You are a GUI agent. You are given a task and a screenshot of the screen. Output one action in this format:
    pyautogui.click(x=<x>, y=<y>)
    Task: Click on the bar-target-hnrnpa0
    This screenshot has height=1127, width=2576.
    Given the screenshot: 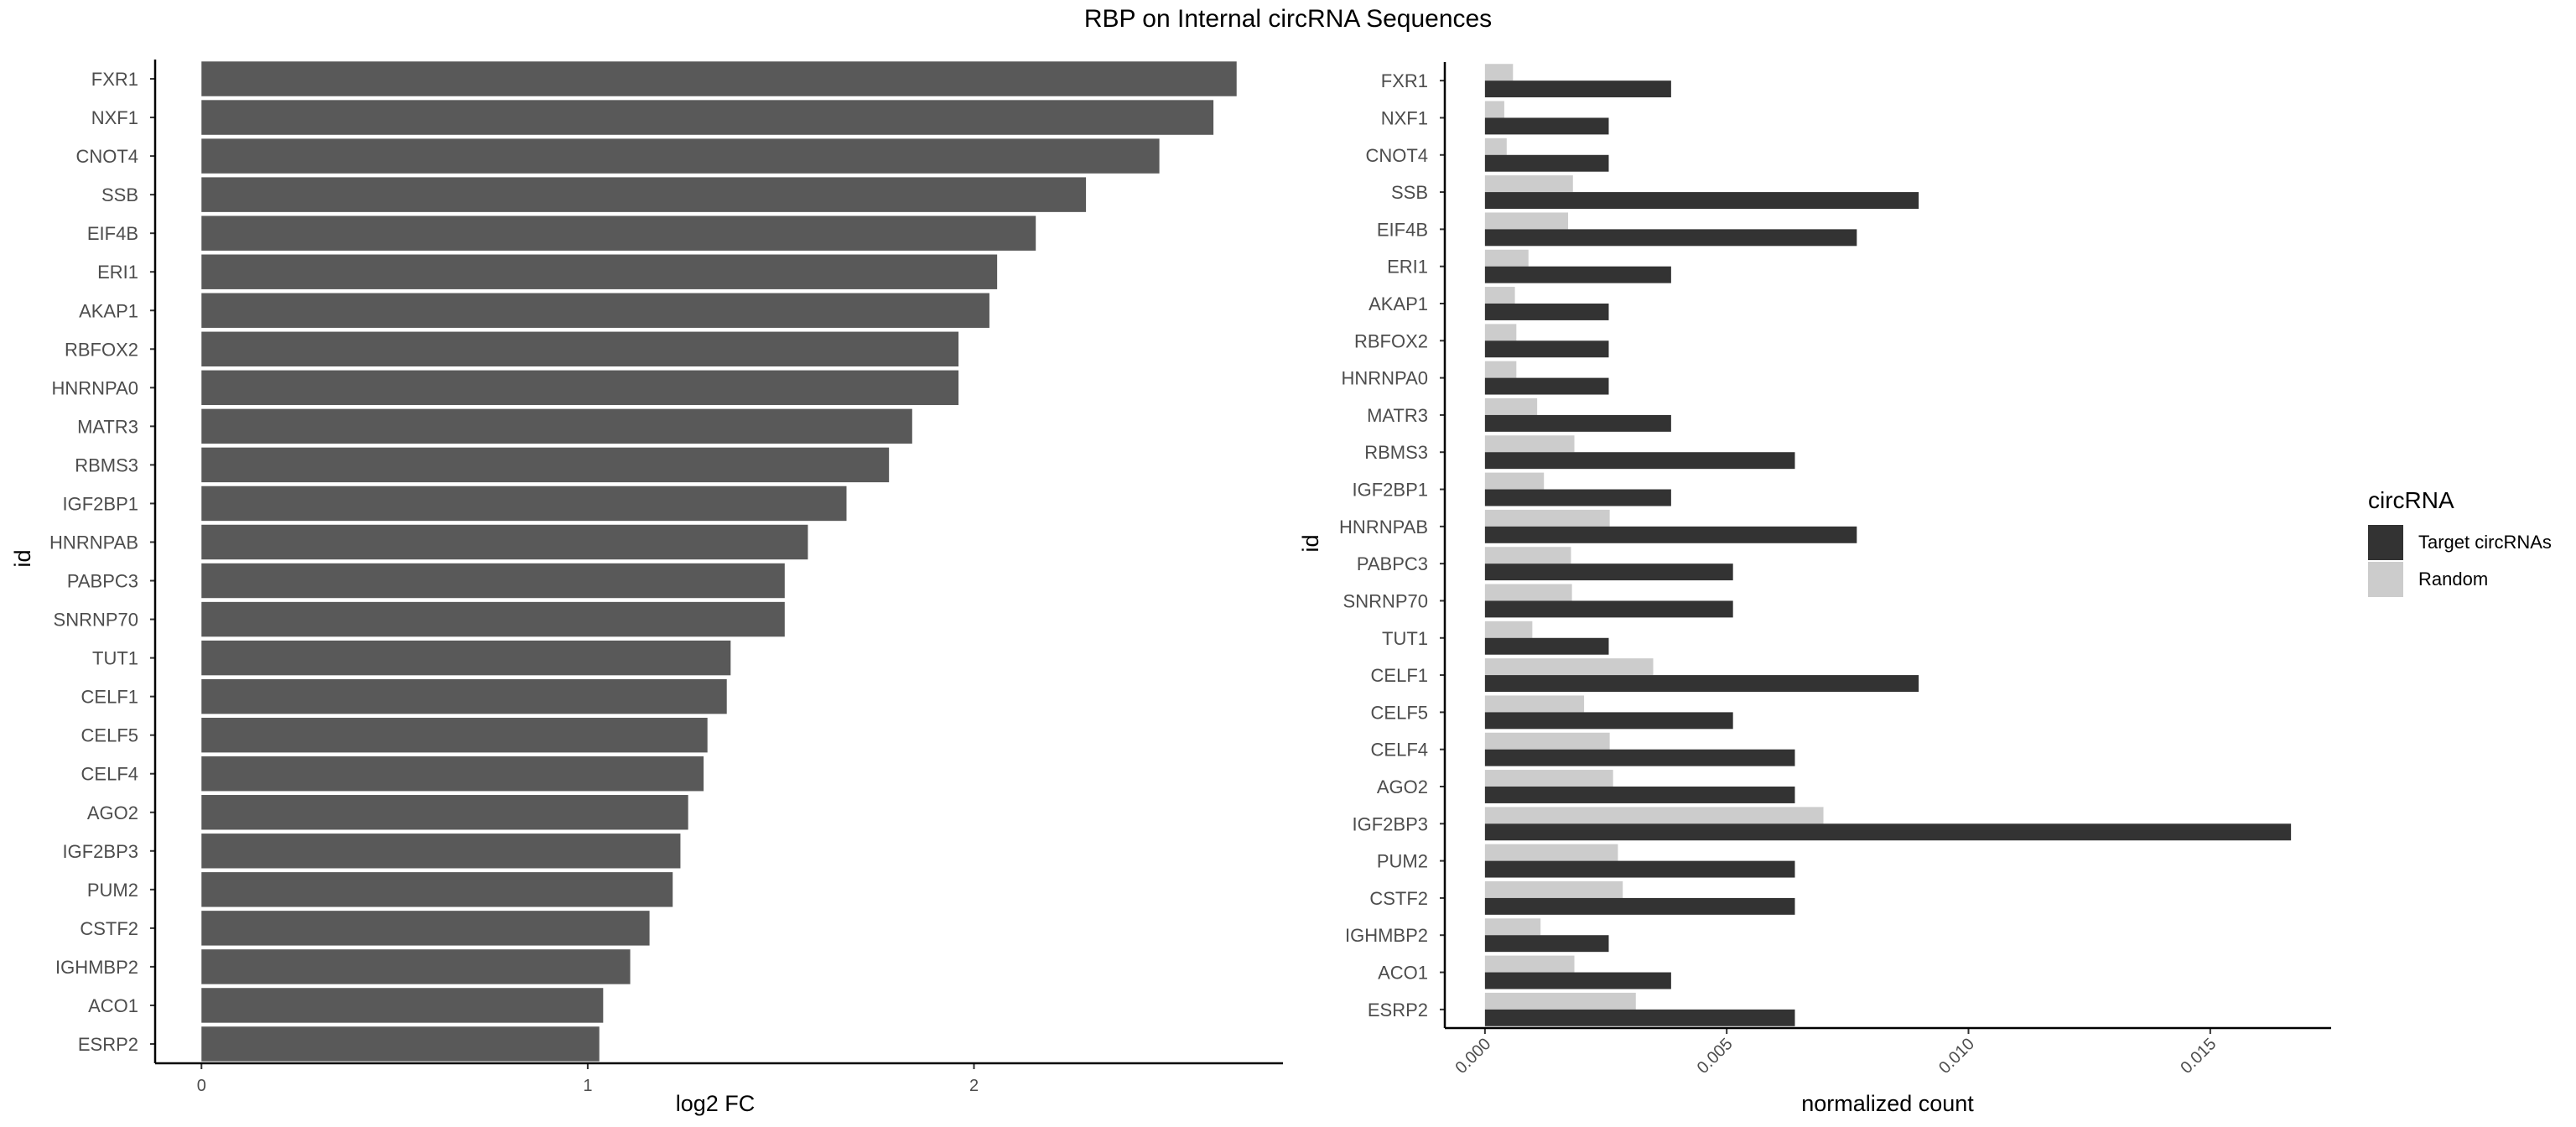 What is the action you would take?
    pyautogui.click(x=1546, y=386)
    